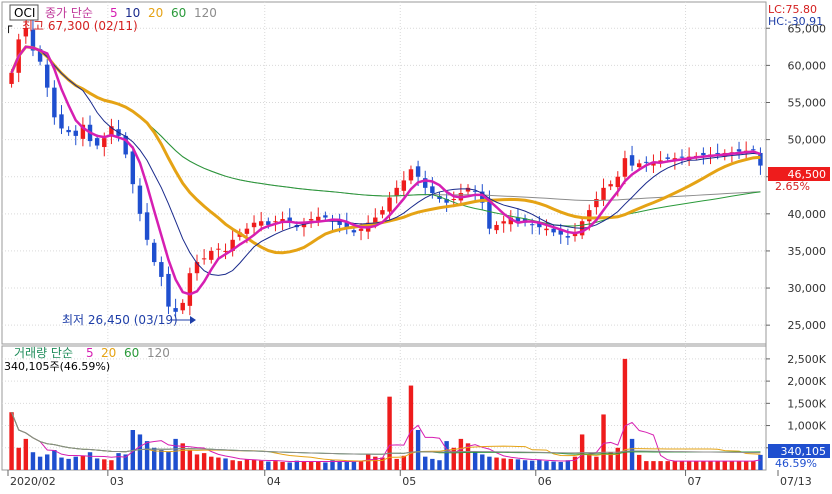  What do you see at coordinates (807, 65) in the screenshot?
I see `price-tick-label: 60,000` at bounding box center [807, 65].